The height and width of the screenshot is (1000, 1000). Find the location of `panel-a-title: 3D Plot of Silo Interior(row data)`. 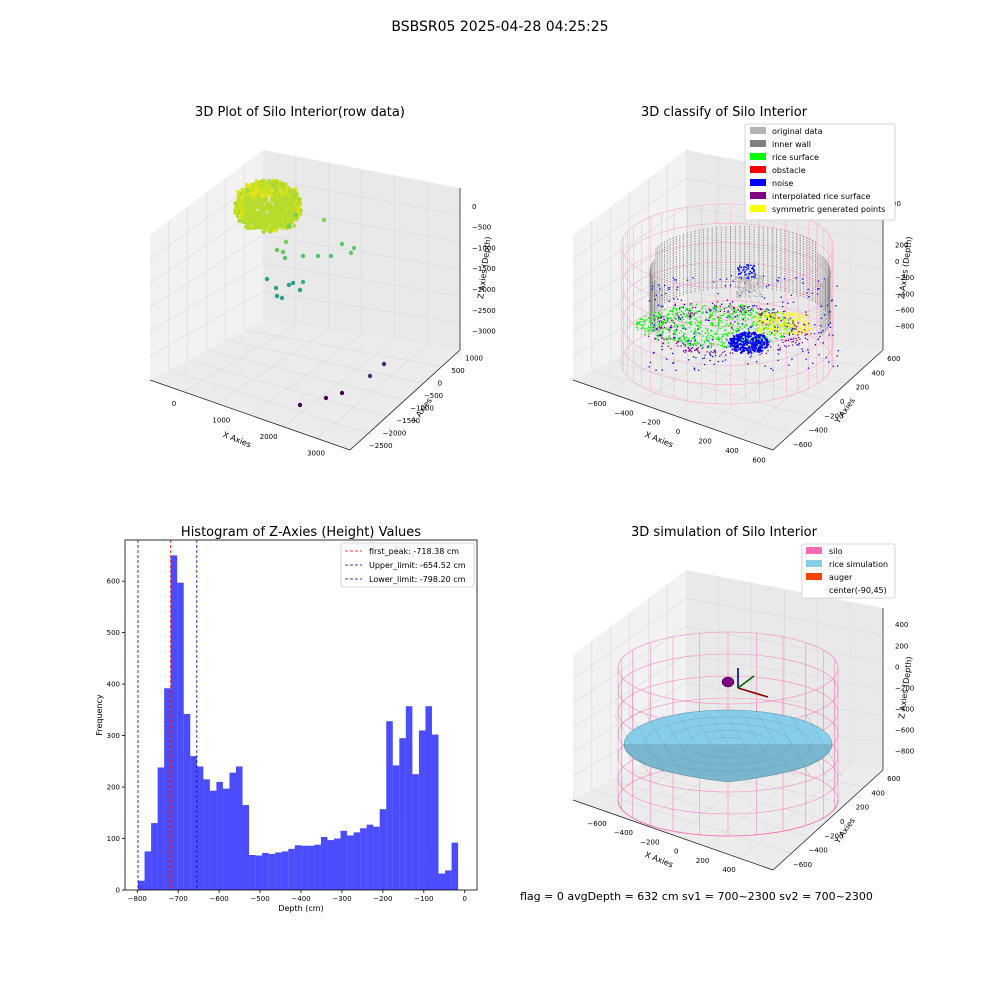

panel-a-title: 3D Plot of Silo Interior(row data) is located at coordinates (300, 112).